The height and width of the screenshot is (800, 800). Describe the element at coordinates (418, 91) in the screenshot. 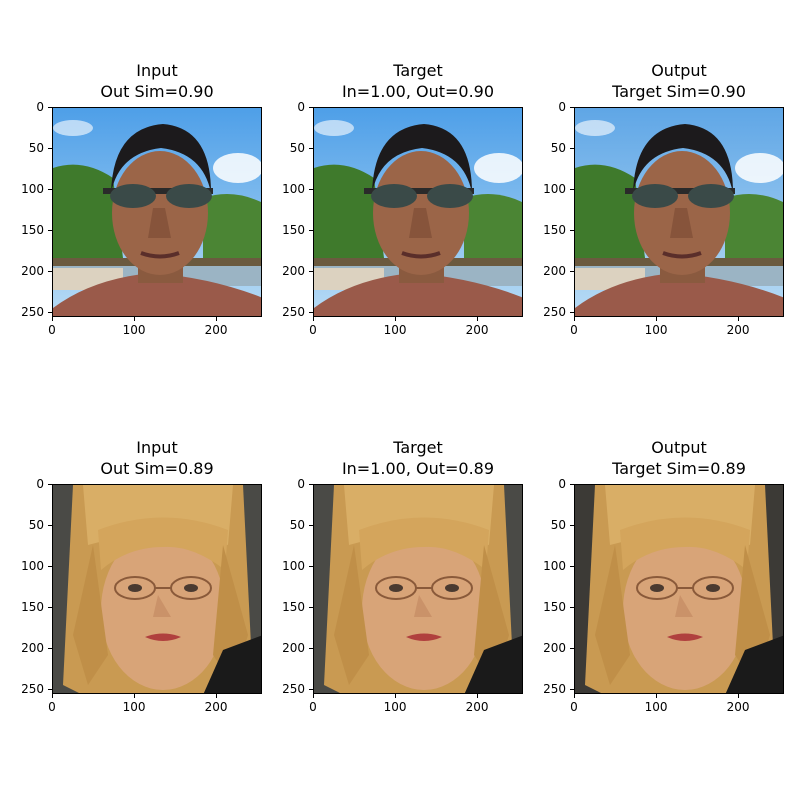

I see `panel-title-line2: In=1.00, Out=0.90` at that location.